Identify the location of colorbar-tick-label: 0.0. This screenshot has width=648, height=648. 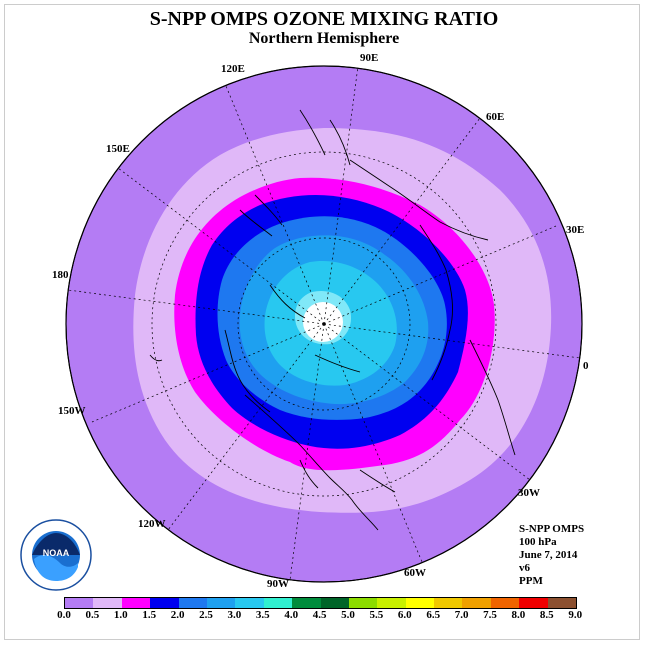
(64, 615).